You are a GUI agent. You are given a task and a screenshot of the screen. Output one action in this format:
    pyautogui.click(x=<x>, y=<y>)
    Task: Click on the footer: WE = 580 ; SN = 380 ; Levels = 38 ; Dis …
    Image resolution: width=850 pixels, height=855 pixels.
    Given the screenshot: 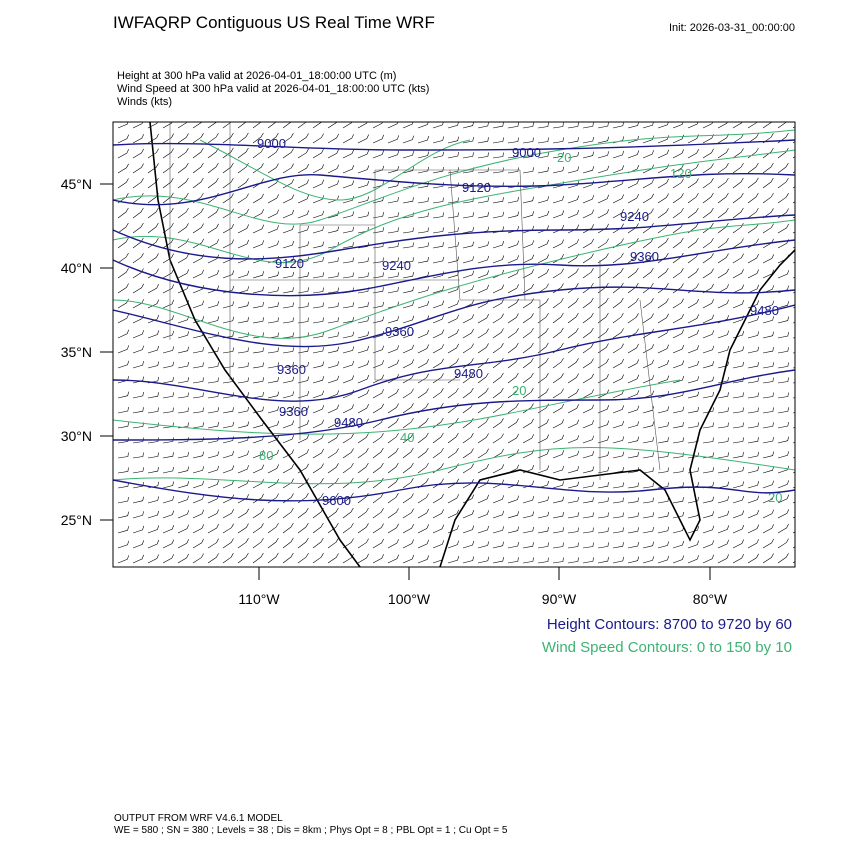 What is the action you would take?
    pyautogui.click(x=311, y=830)
    